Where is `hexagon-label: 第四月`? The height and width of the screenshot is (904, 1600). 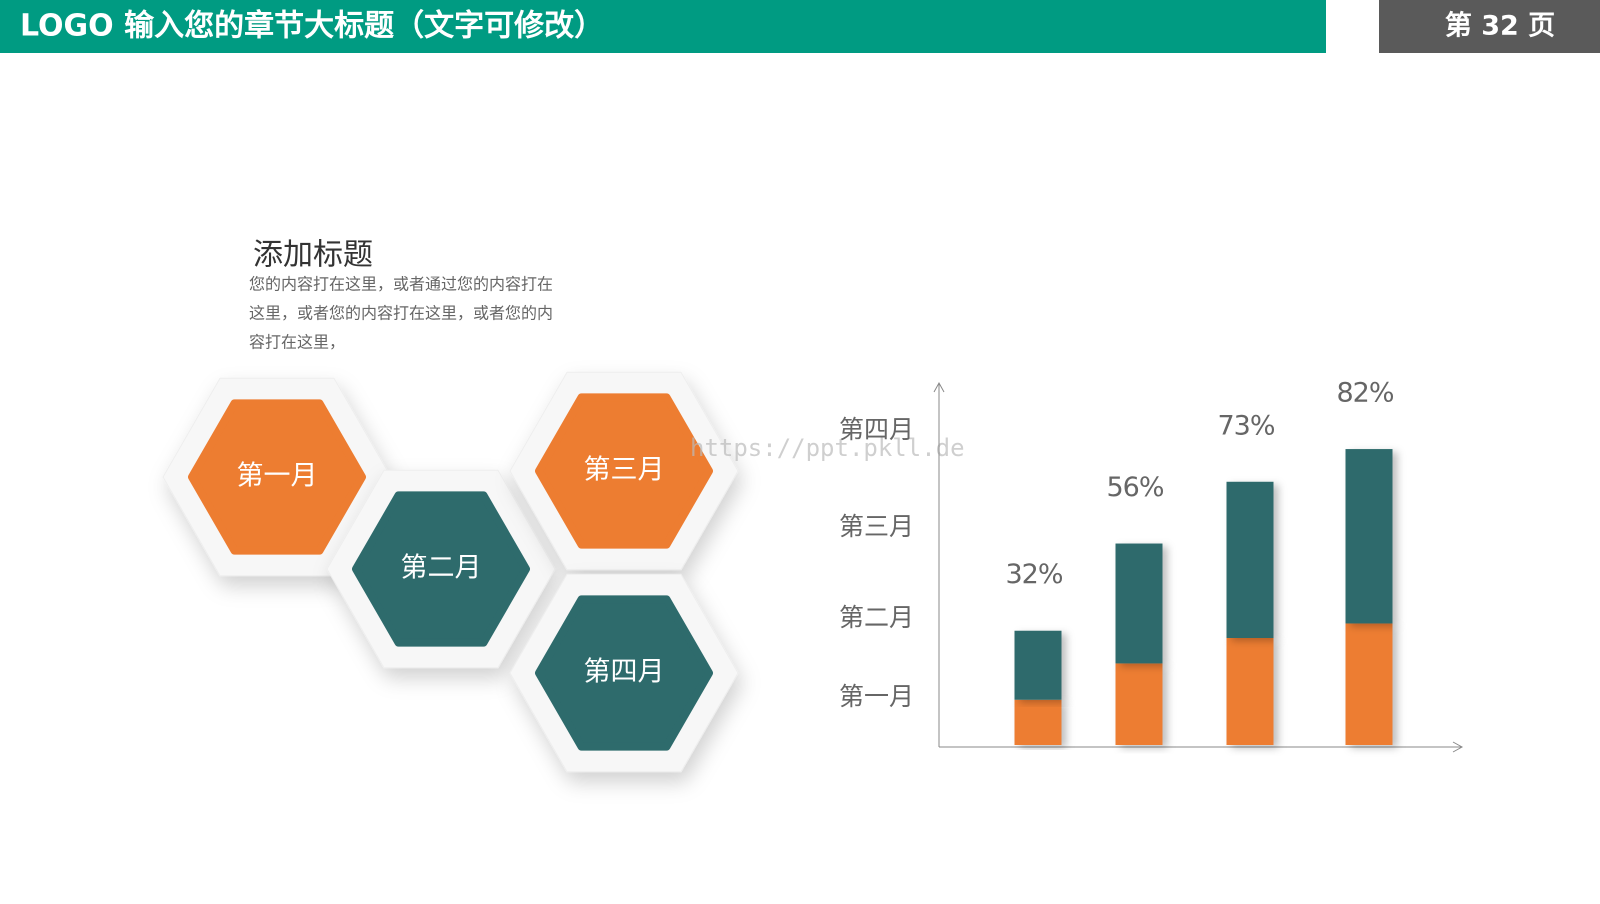
hexagon-label: 第四月 is located at coordinates (624, 672).